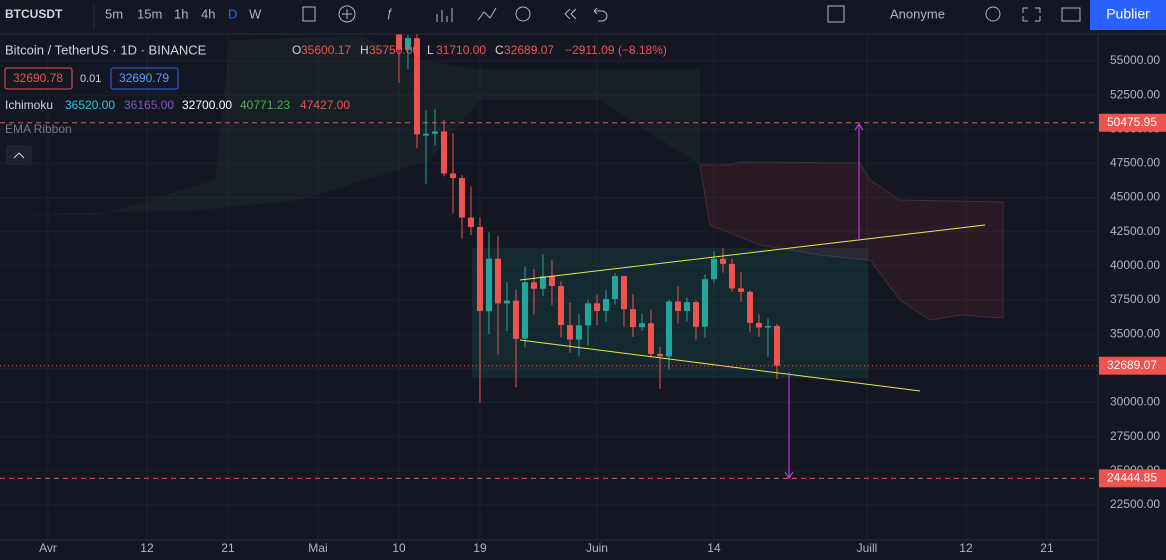 This screenshot has height=560, width=1166. What do you see at coordinates (114, 13) in the screenshot?
I see `interval: 5m` at bounding box center [114, 13].